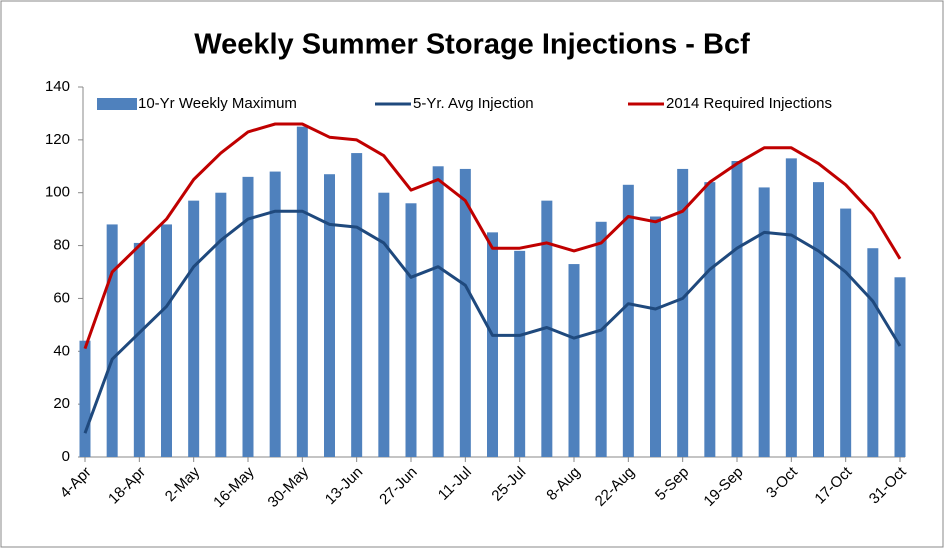 The width and height of the screenshot is (944, 553). Describe the element at coordinates (57, 139) in the screenshot. I see `y-tick-label: 120` at that location.